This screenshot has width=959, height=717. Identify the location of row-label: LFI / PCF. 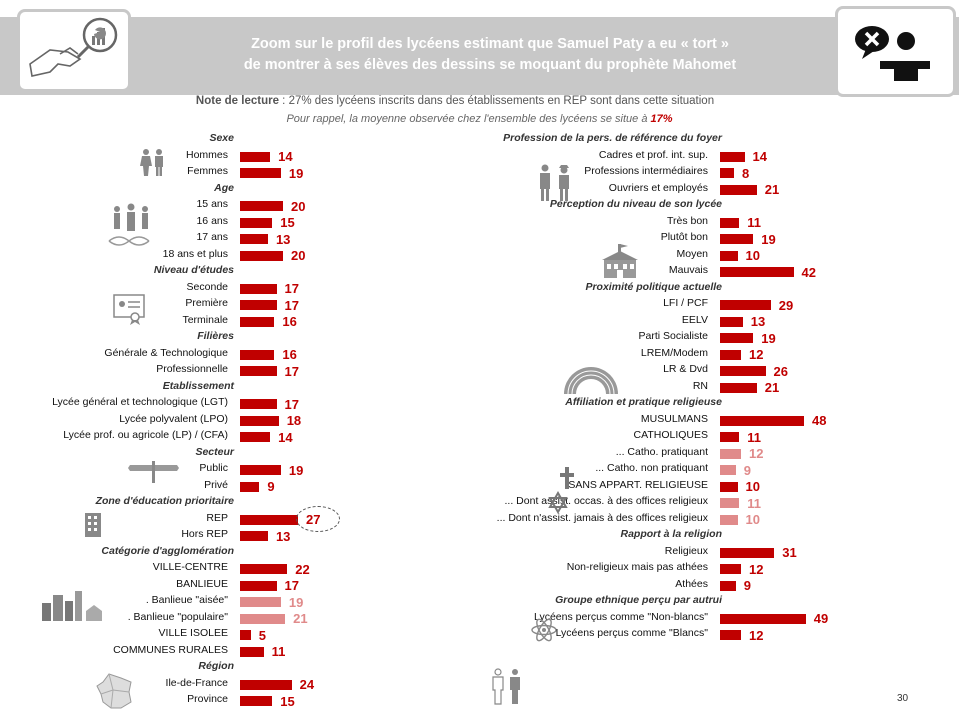
(685, 303).